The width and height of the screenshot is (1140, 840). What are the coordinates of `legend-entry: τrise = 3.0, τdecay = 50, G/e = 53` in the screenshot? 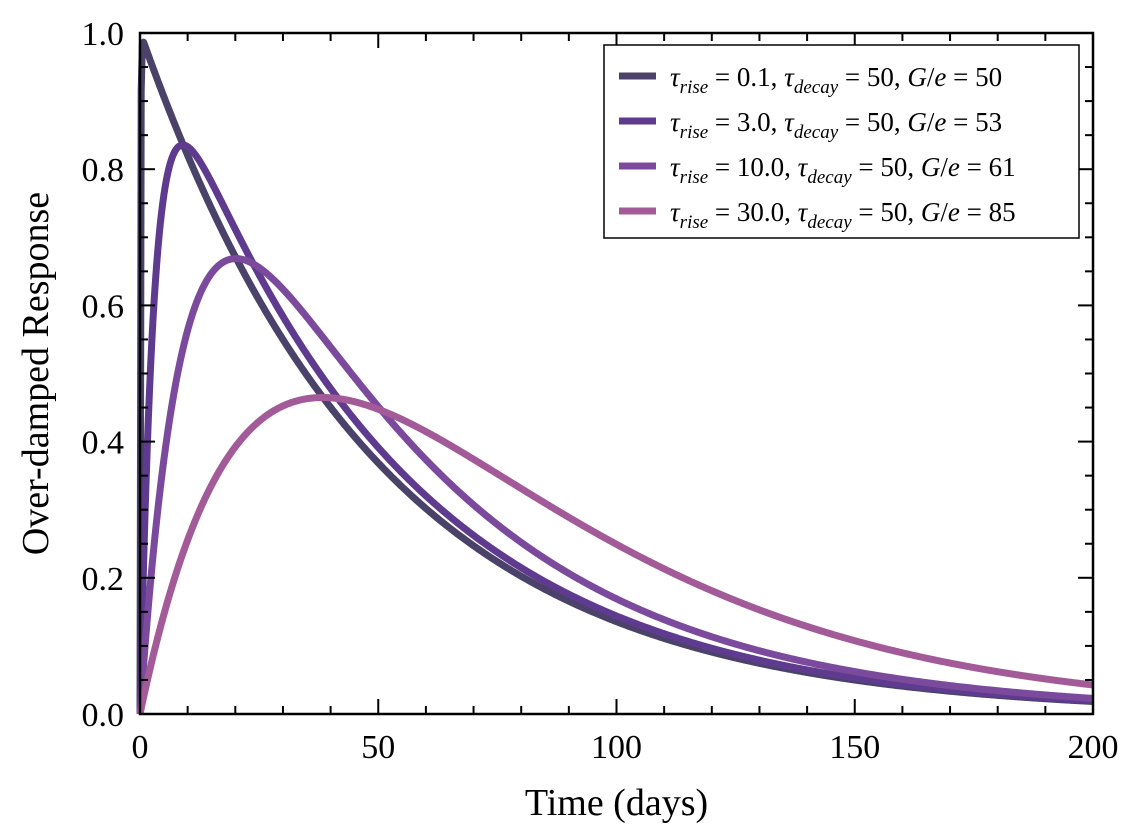 It's located at (810, 125).